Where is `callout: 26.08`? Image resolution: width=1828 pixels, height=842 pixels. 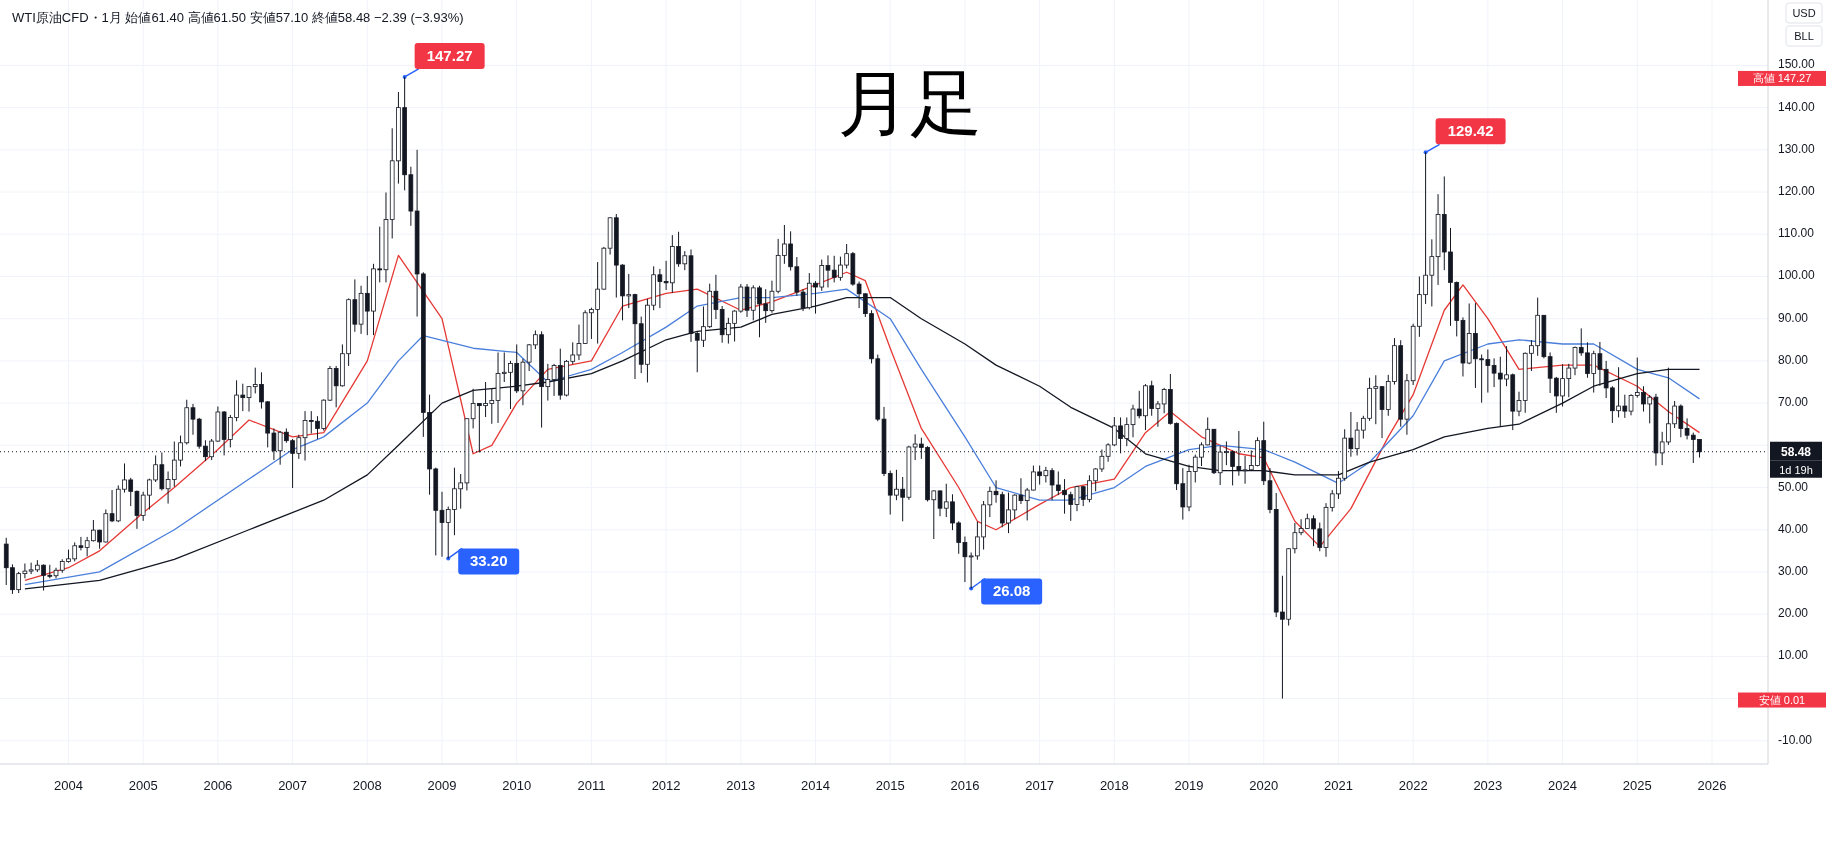 callout: 26.08 is located at coordinates (1006, 591).